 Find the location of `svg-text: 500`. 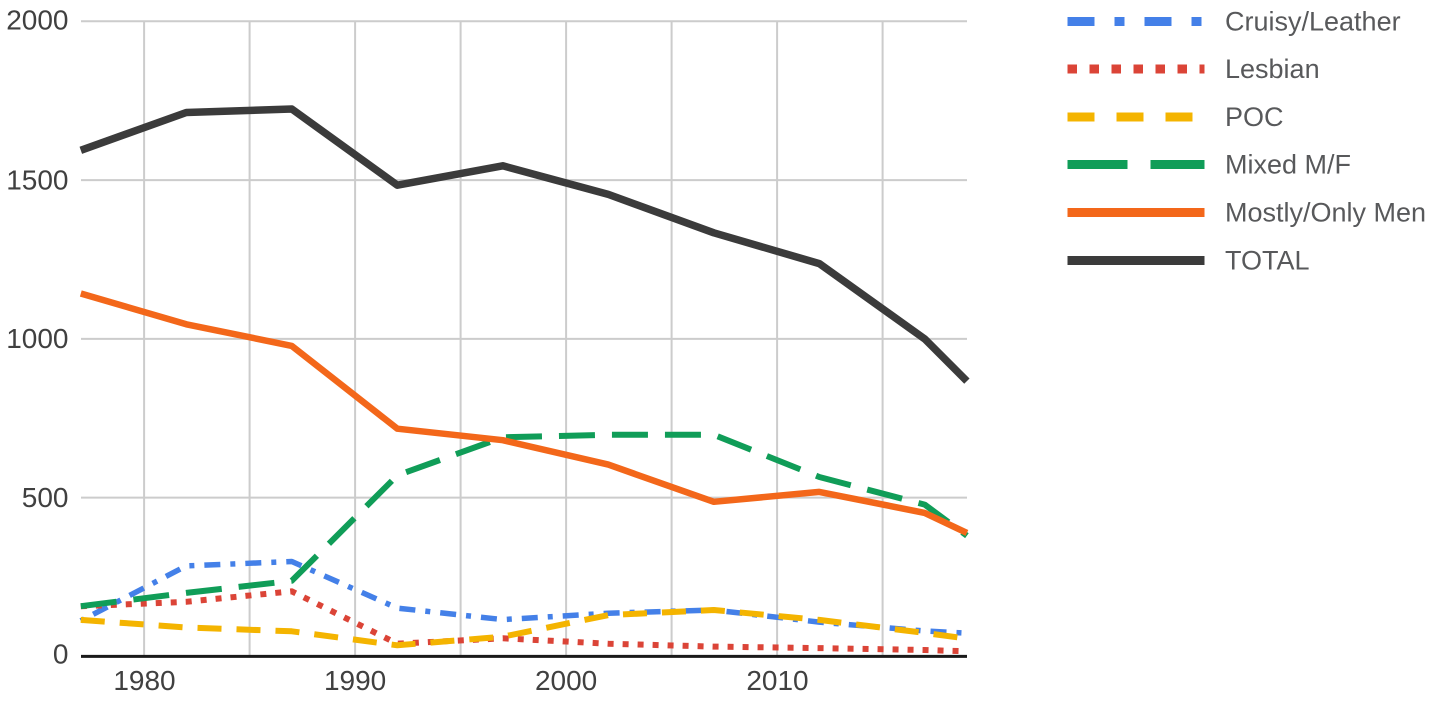

svg-text: 500 is located at coordinates (45, 497).